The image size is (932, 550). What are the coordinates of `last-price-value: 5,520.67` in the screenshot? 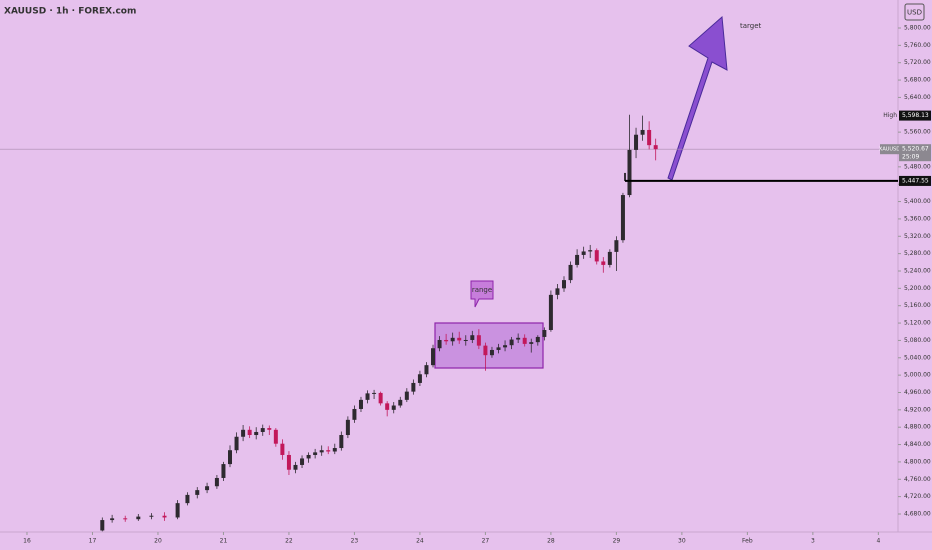 It's located at (915, 149).